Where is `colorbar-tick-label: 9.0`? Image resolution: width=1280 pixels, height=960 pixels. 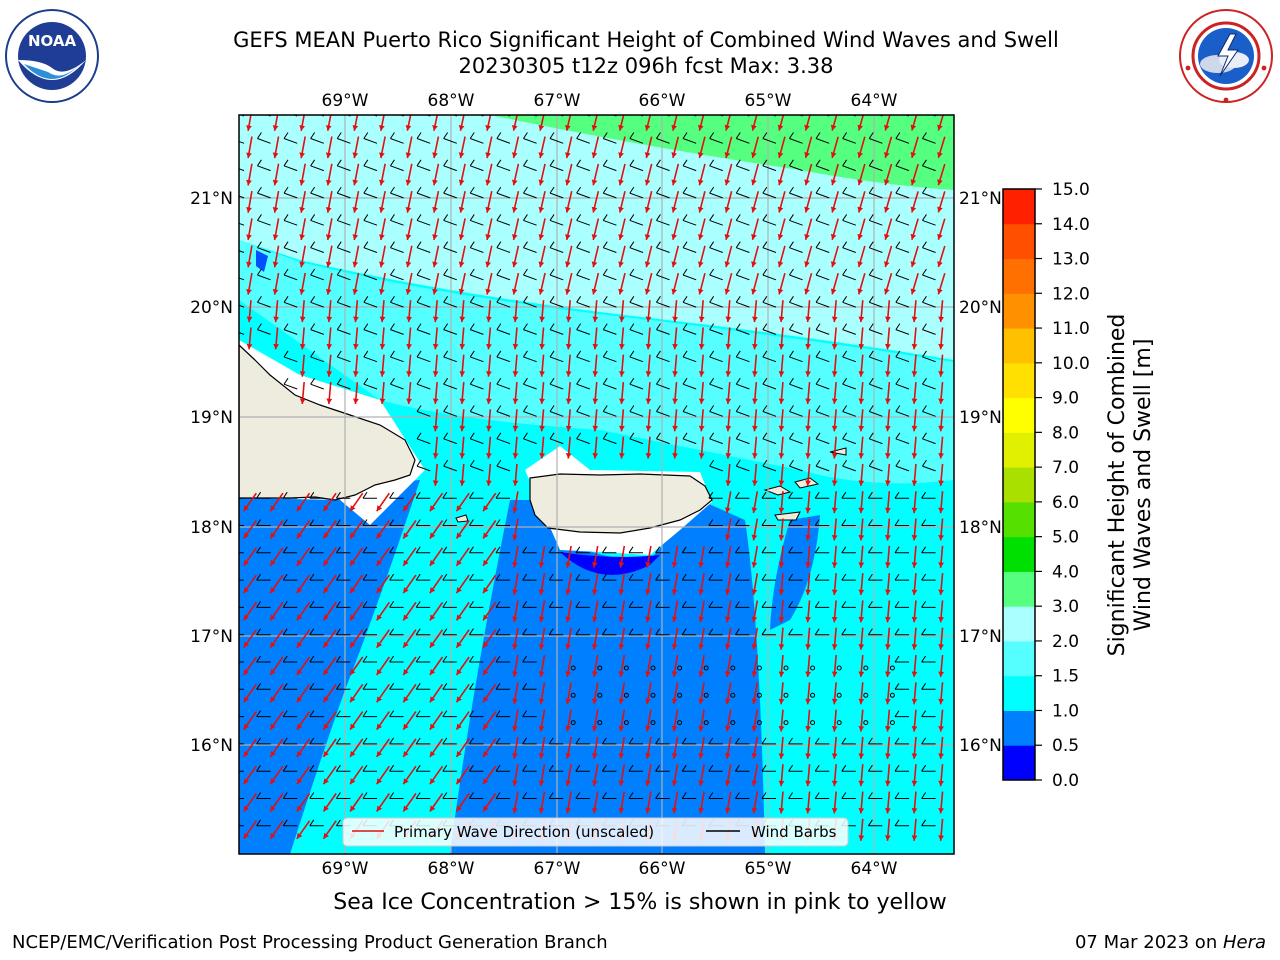 colorbar-tick-label: 9.0 is located at coordinates (1065, 399).